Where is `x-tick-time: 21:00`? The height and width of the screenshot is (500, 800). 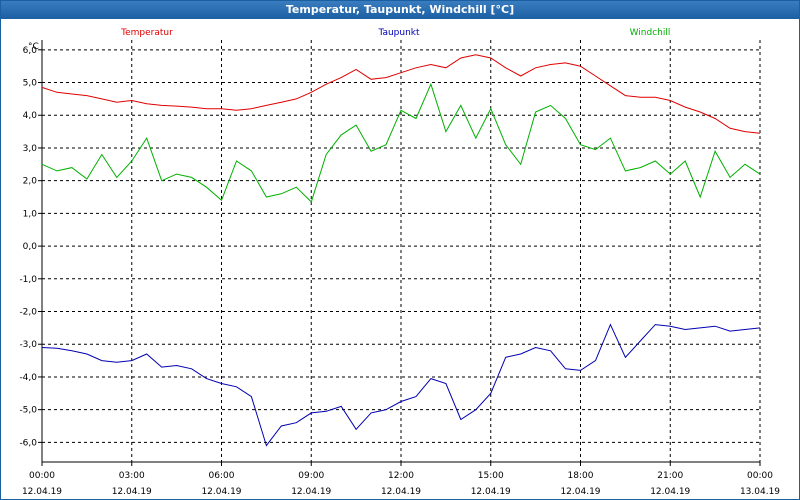
x-tick-time: 21:00 is located at coordinates (670, 476).